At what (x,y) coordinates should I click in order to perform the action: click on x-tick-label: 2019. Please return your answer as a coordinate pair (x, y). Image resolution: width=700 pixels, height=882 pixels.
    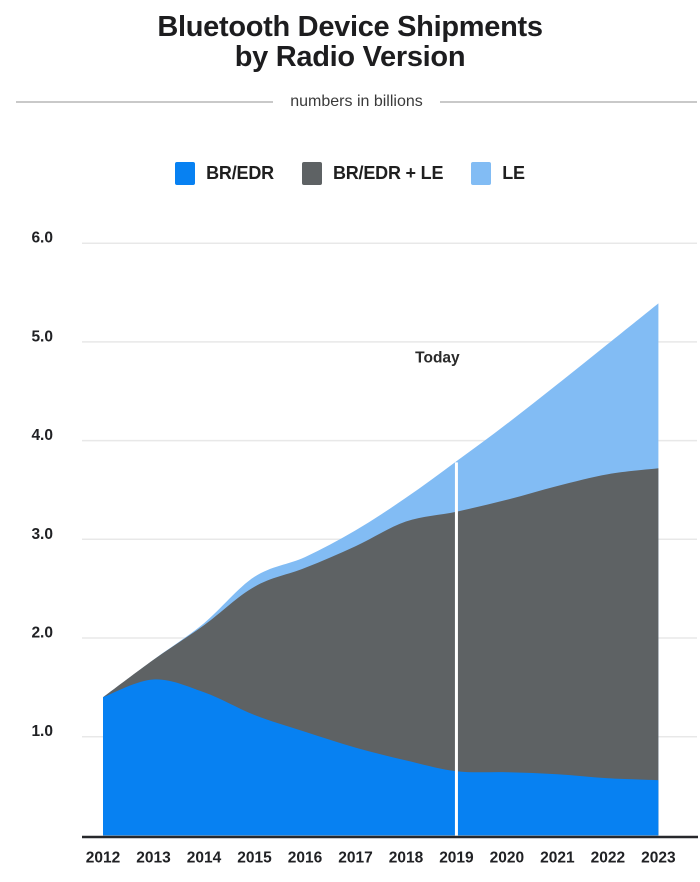
    Looking at the image, I should click on (456, 858).